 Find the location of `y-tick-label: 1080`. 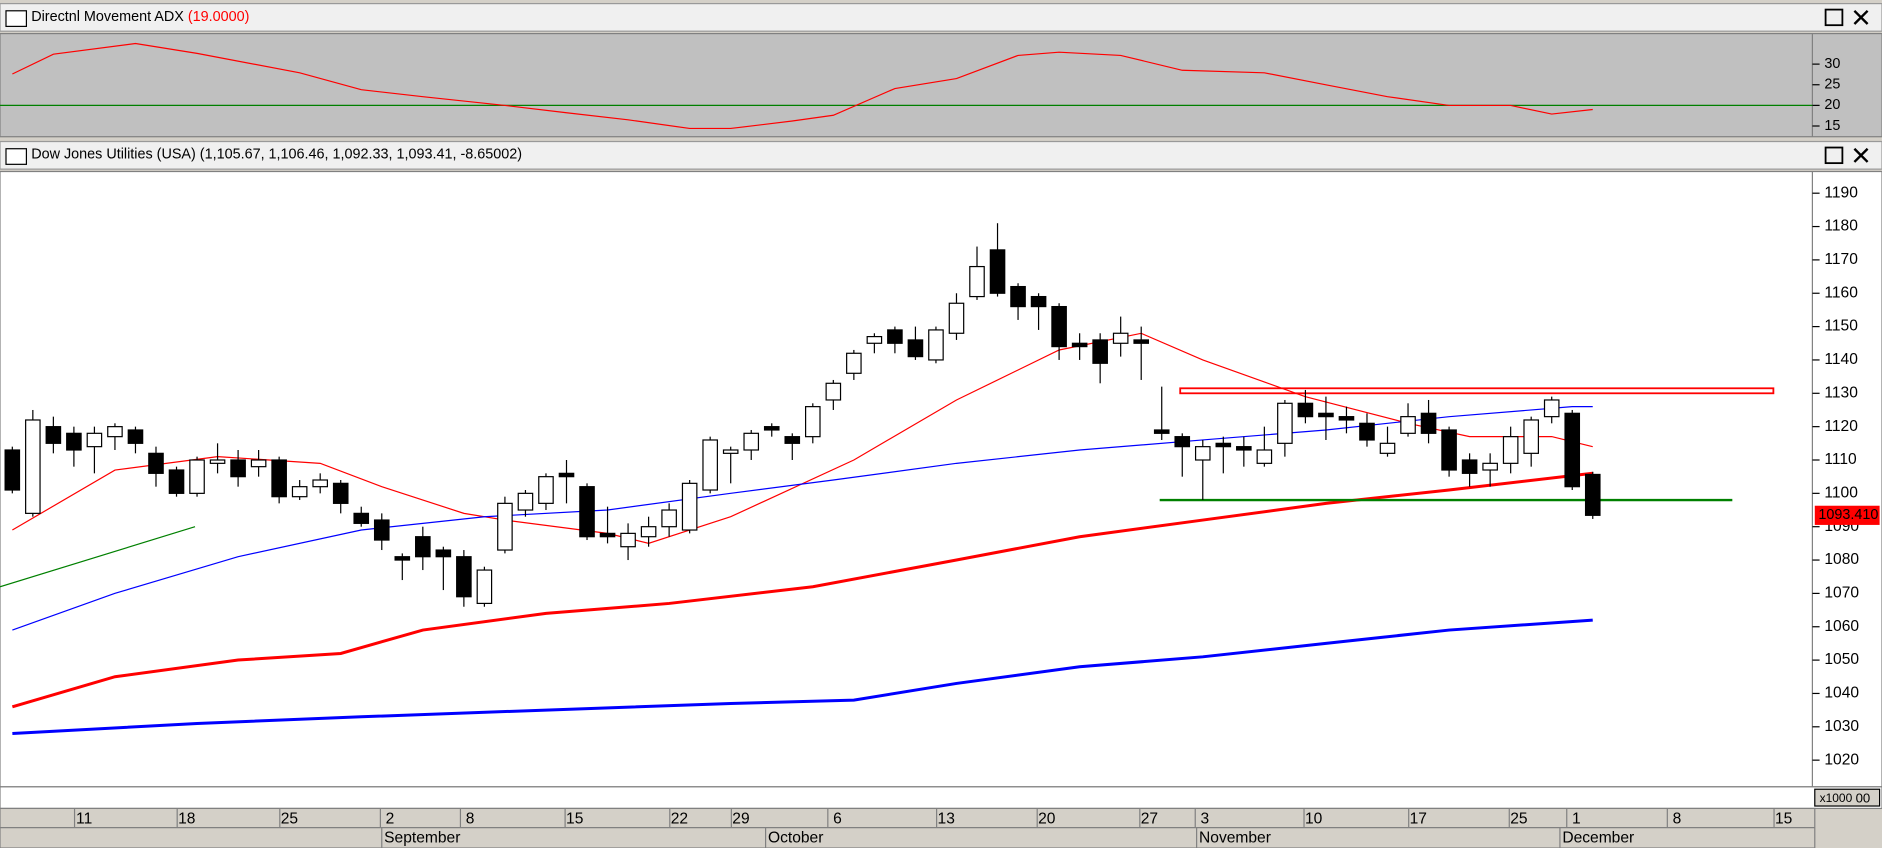

y-tick-label: 1080 is located at coordinates (1841, 559).